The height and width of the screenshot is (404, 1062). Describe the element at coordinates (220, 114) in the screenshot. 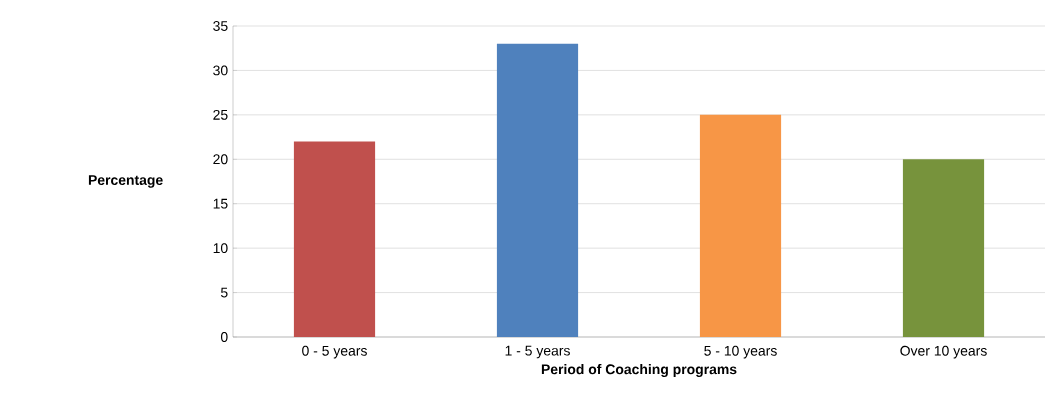

I see `y-tick-label: 25` at that location.